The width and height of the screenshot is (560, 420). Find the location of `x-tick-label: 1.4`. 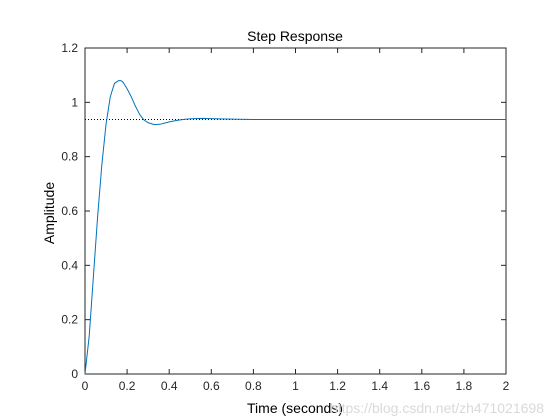

x-tick-label: 1.4 is located at coordinates (379, 386).